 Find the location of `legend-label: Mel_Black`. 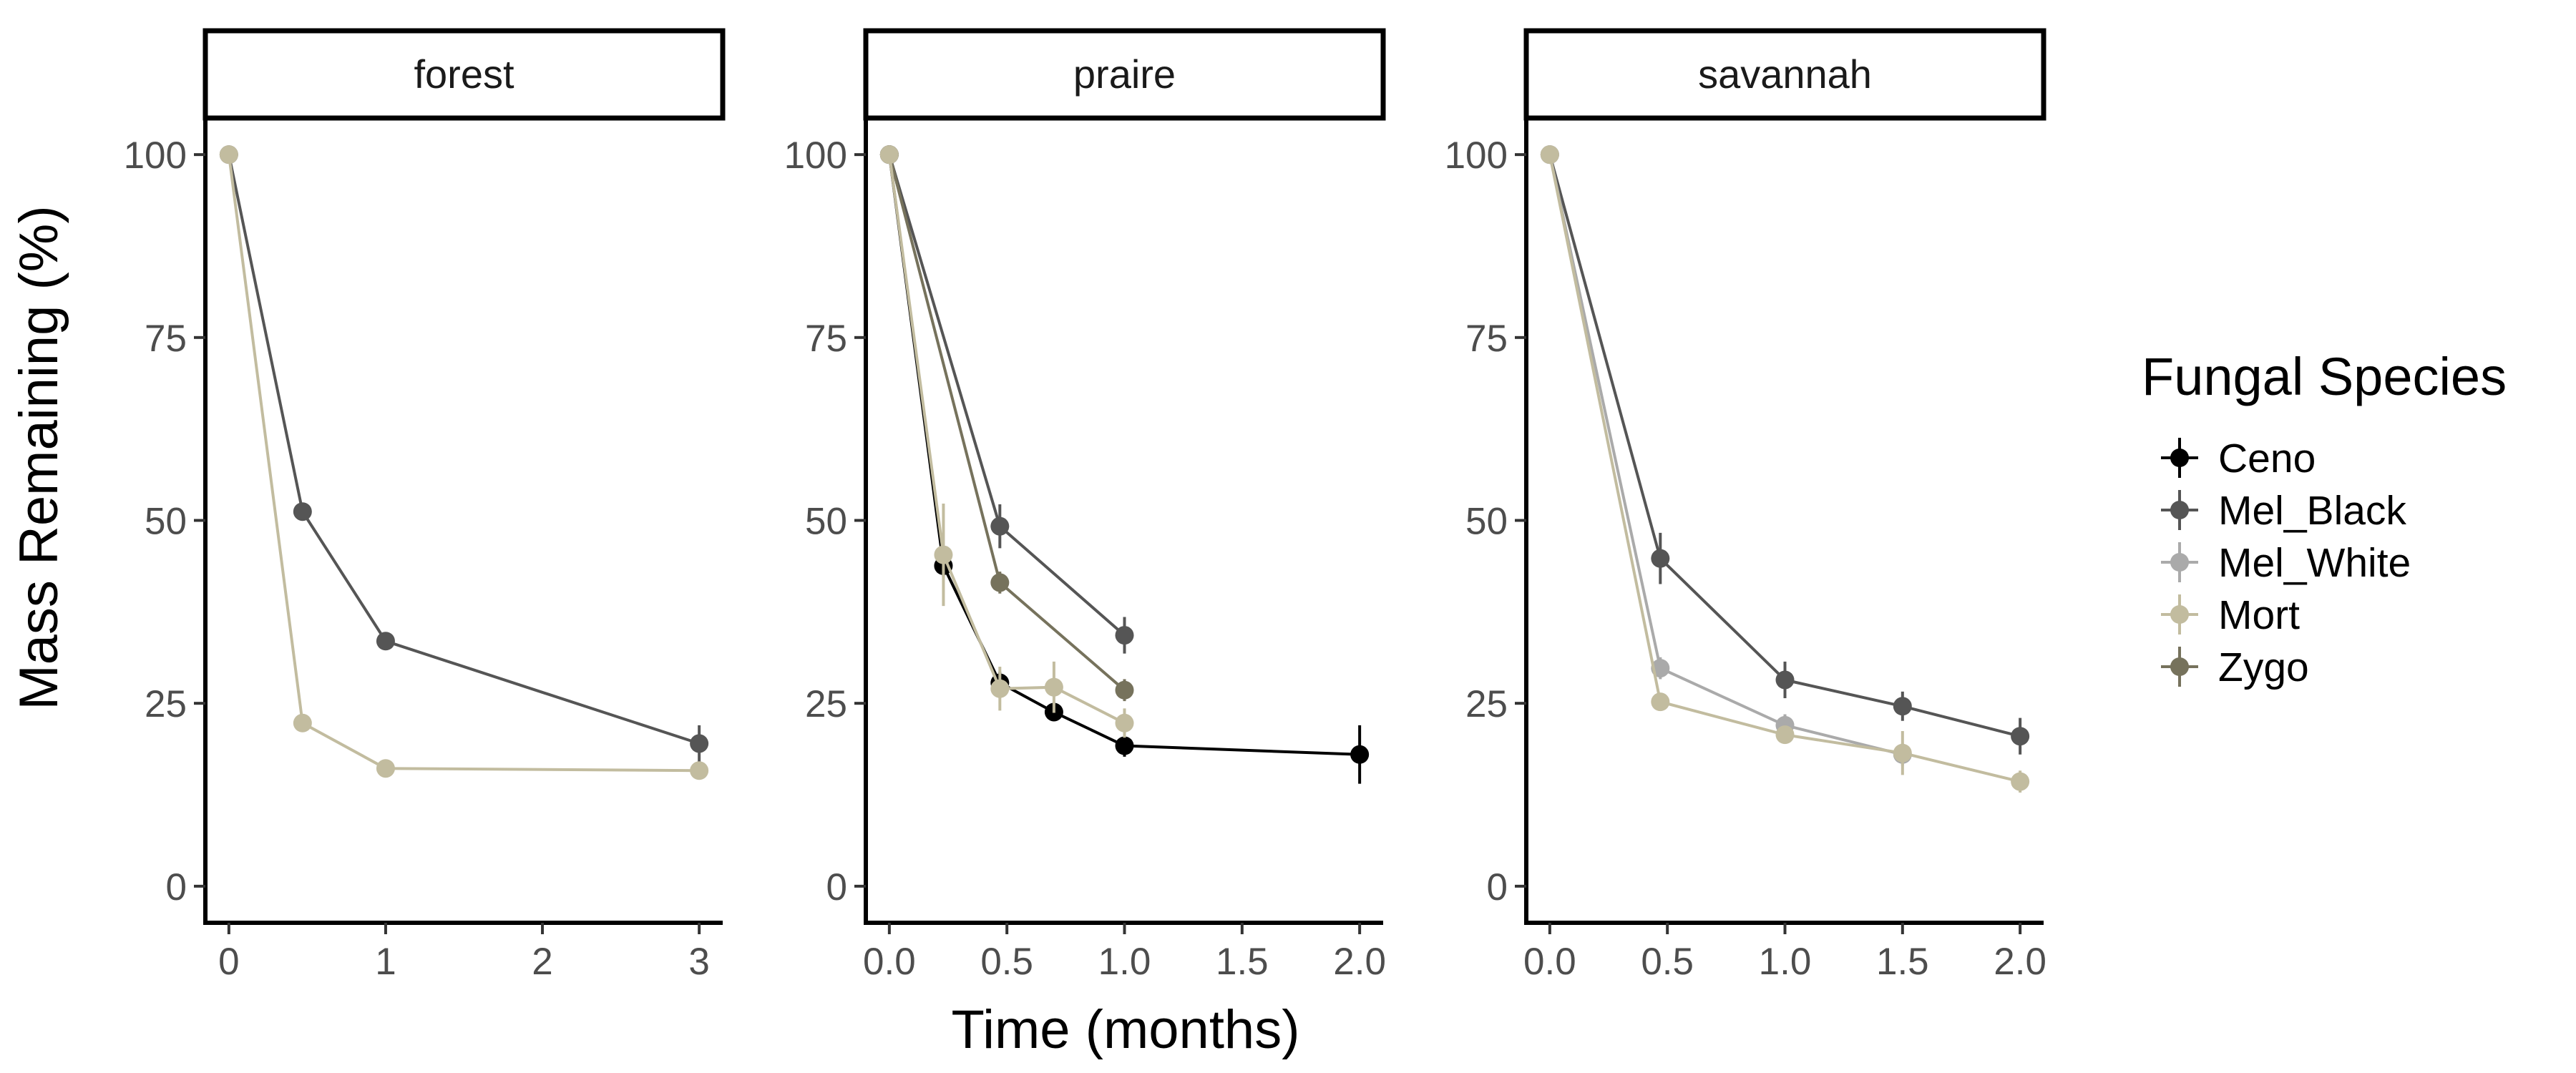

legend-label: Mel_Black is located at coordinates (2312, 511).